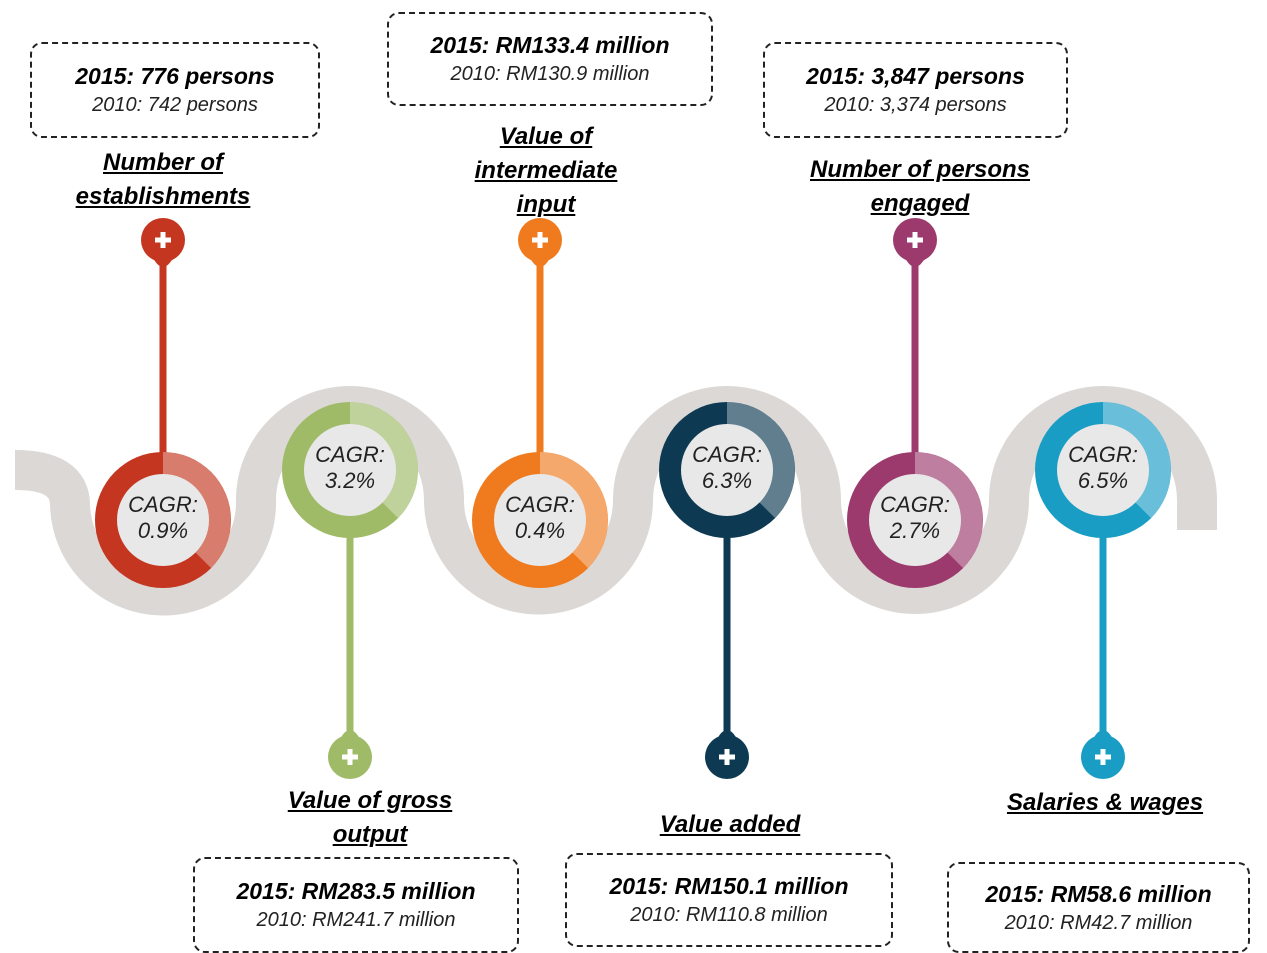 This screenshot has height=953, width=1267. Describe the element at coordinates (1105, 802) in the screenshot. I see `indicator-label: Salaries & wages` at that location.